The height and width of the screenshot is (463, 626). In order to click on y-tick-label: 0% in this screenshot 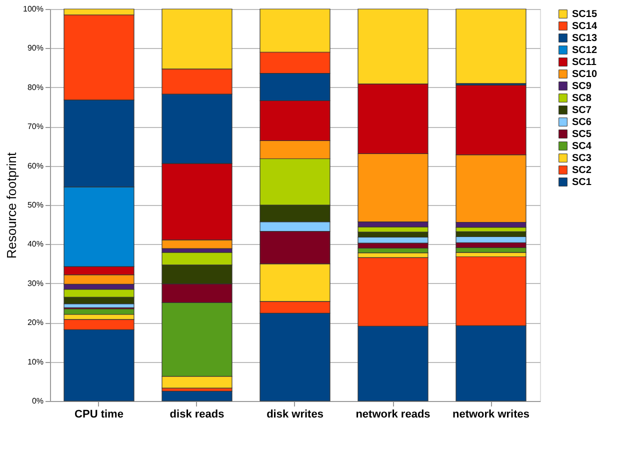, I will do `click(38, 401)`.